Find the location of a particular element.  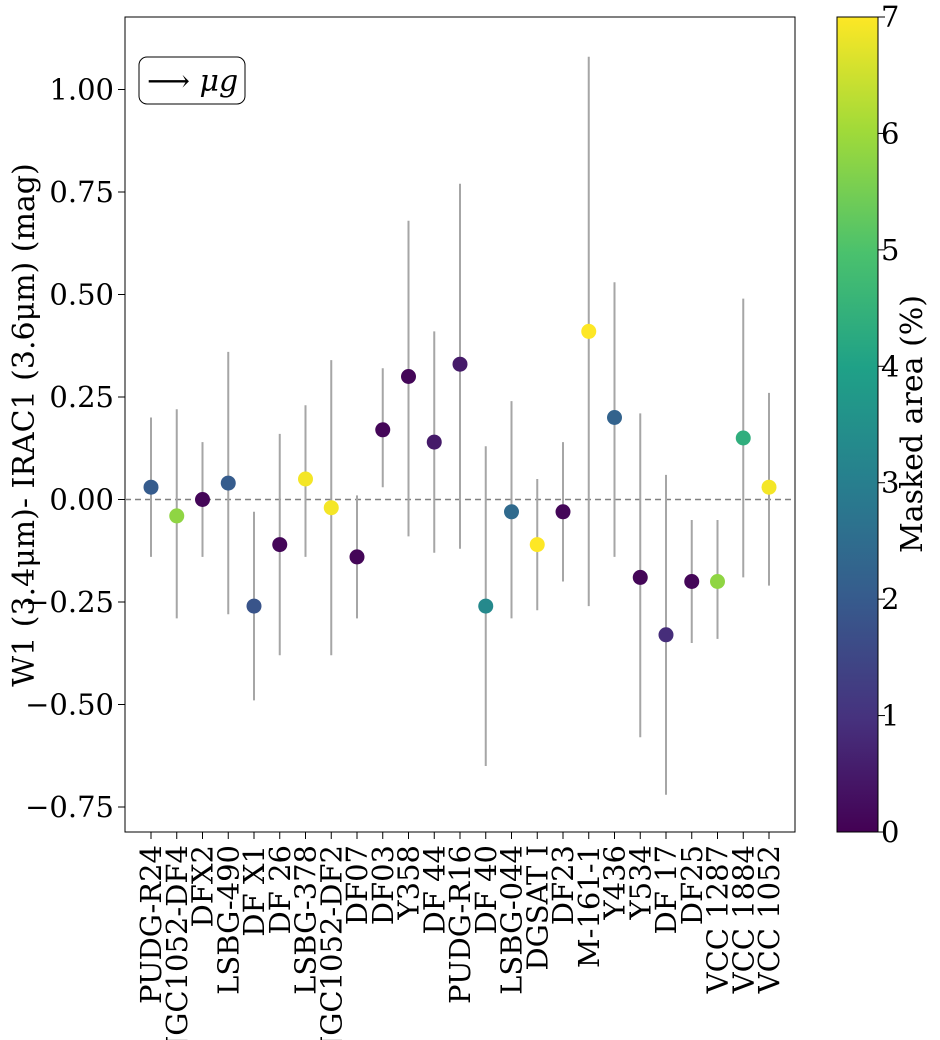

colorbar-tick-label: 0 is located at coordinates (890, 832).